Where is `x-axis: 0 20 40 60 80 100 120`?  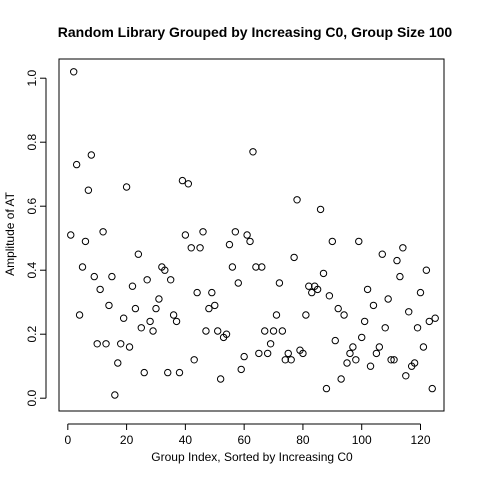
x-axis: 0 20 40 60 80 100 120 is located at coordinates (247, 435).